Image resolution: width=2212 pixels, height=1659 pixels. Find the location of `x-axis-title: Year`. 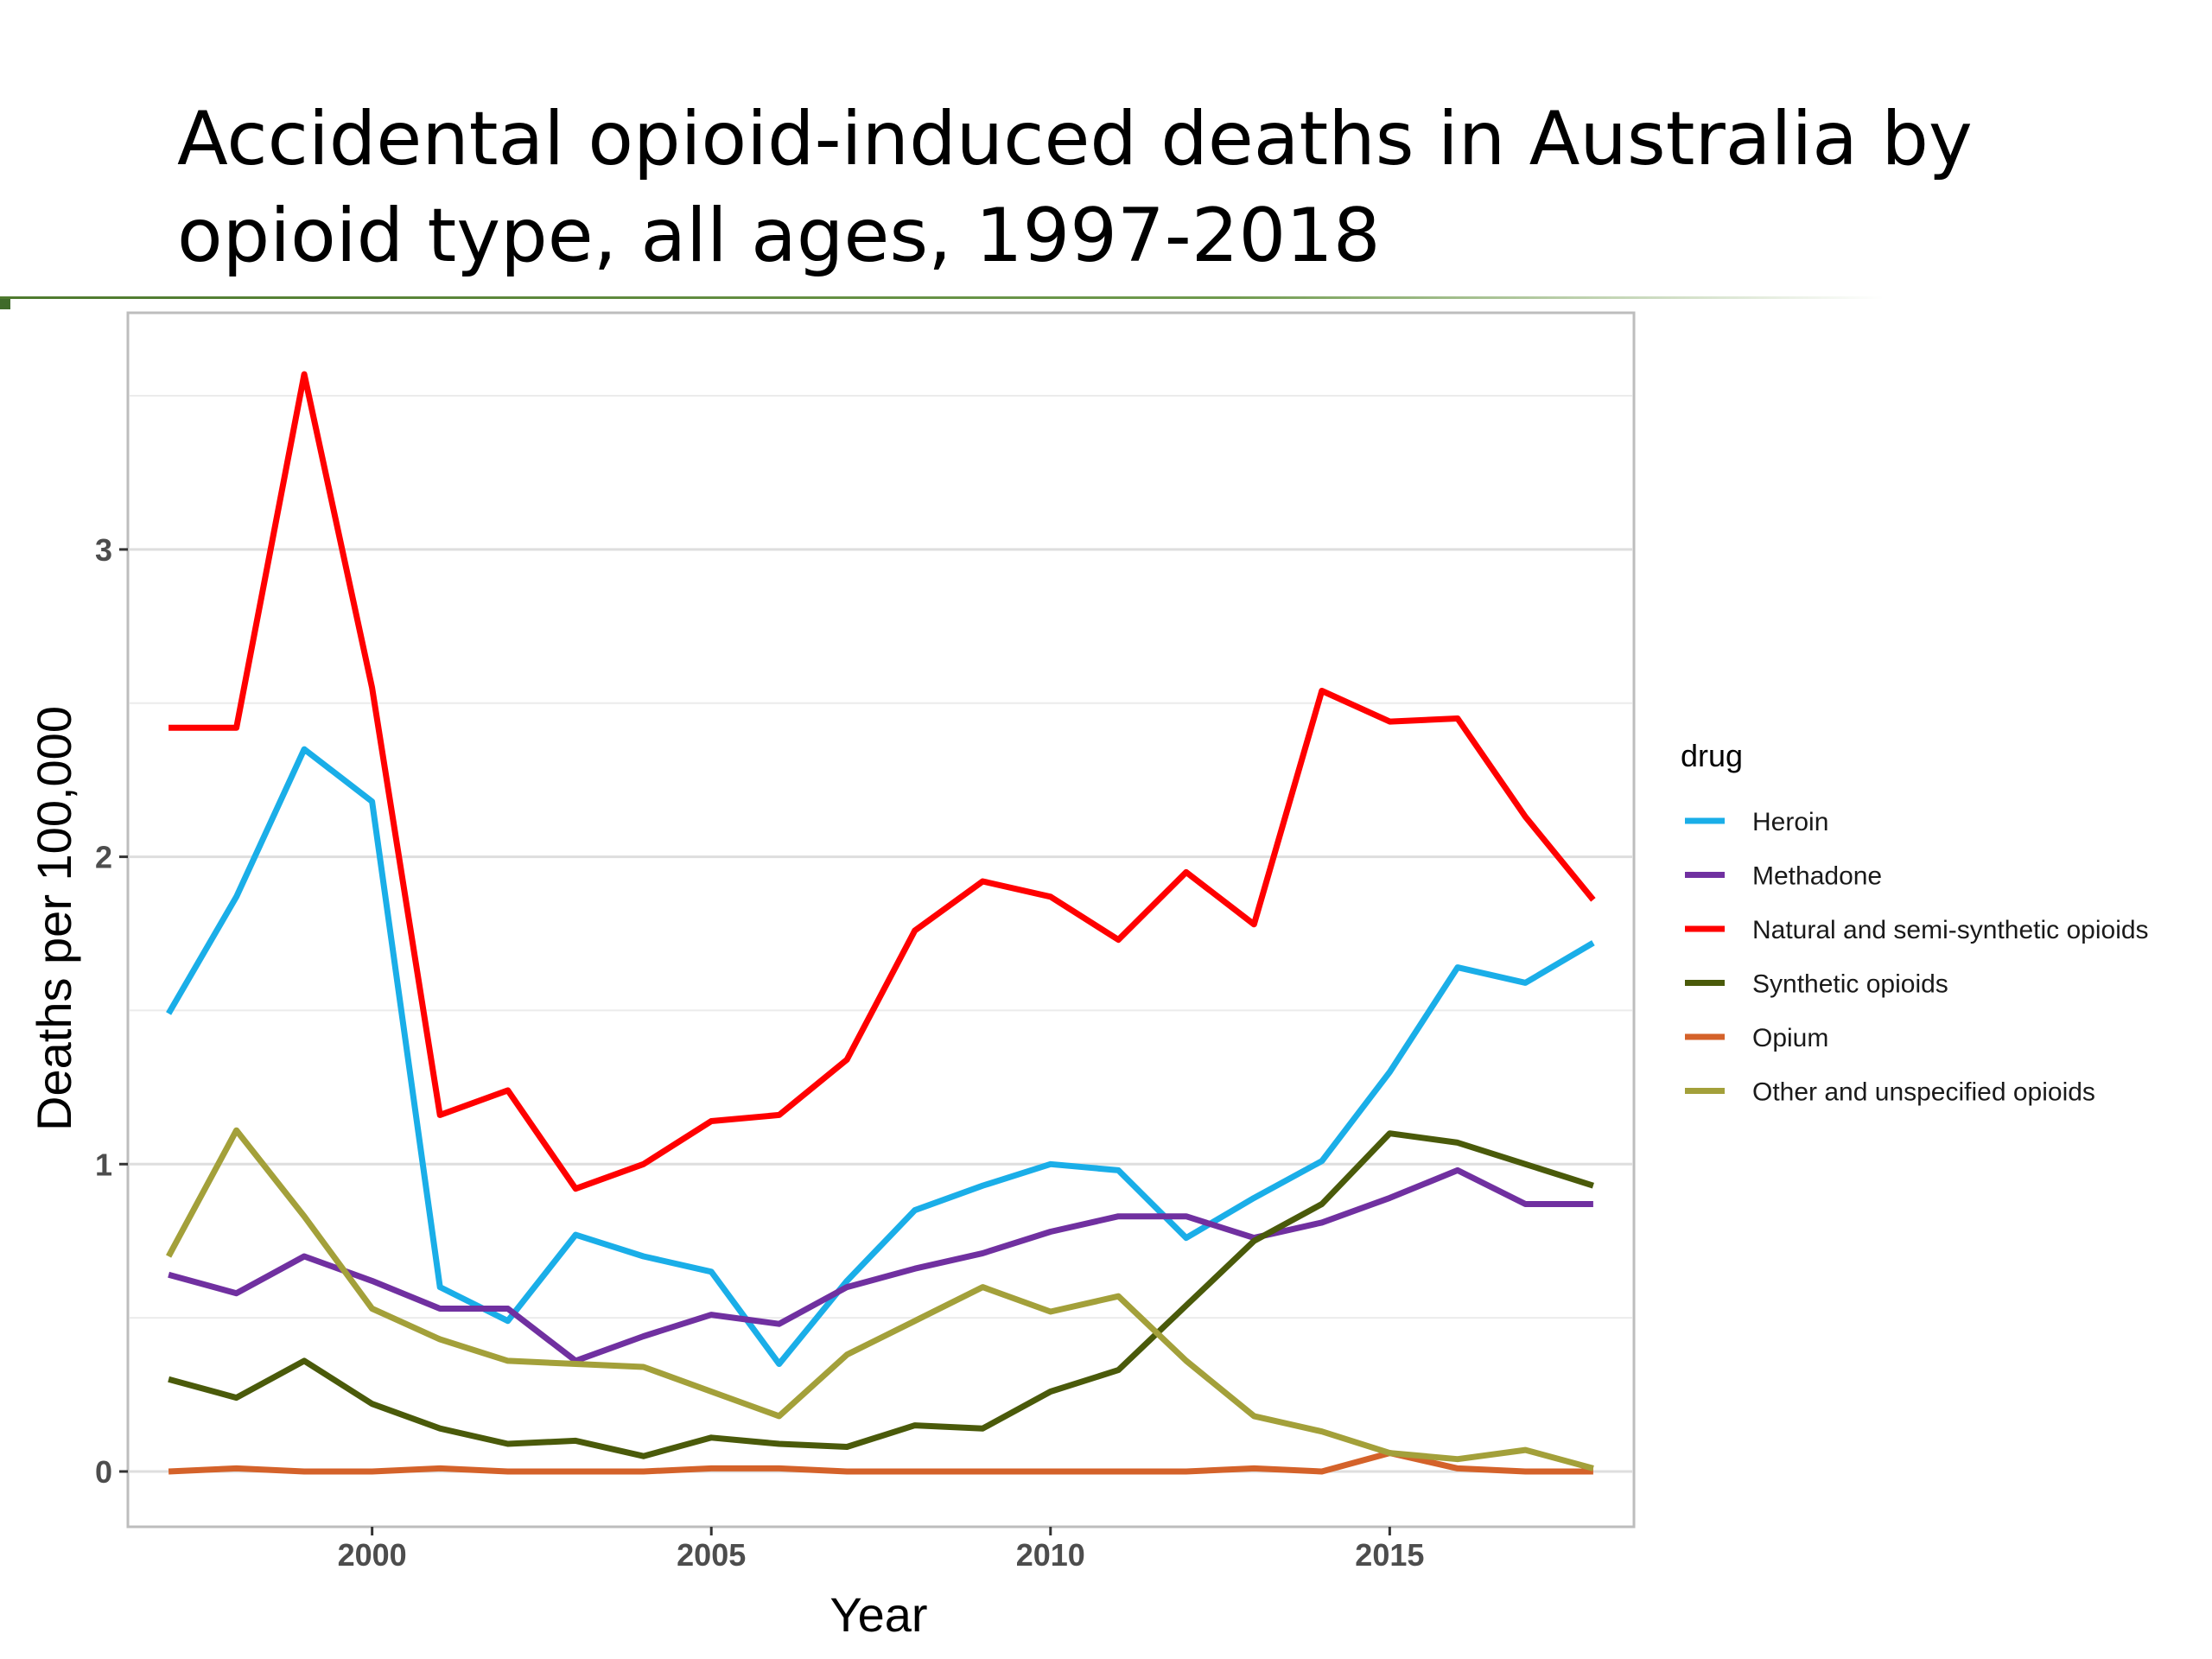

x-axis-title: Year is located at coordinates (878, 1614).